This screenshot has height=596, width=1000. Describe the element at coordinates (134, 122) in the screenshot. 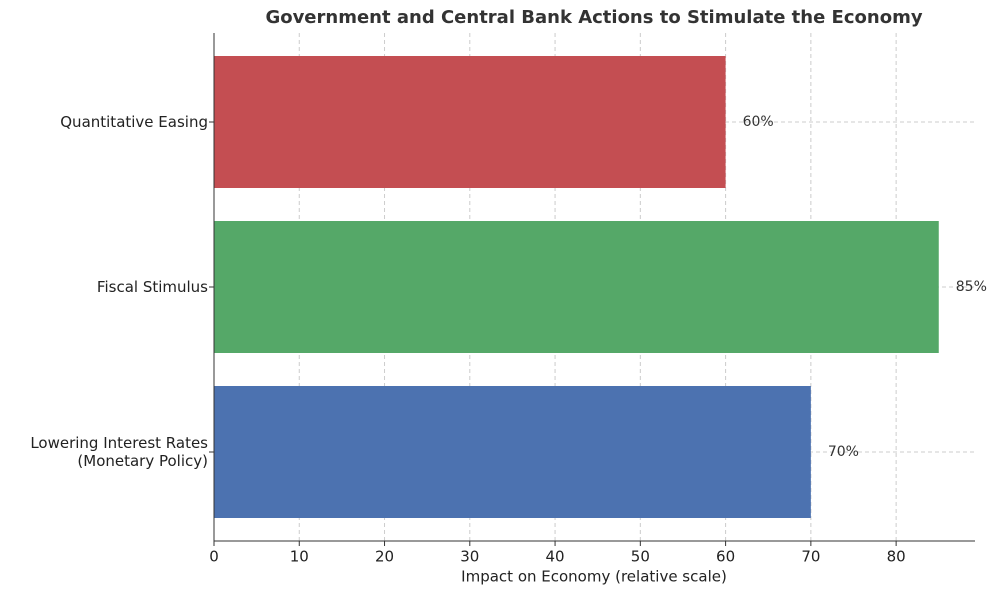

I see `y-tick-label: Quantitative Easing` at that location.